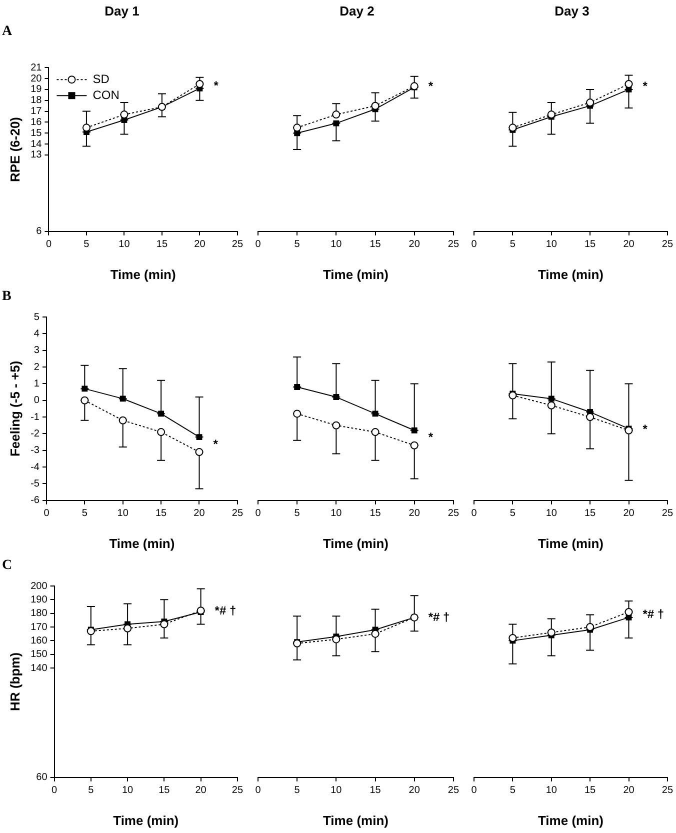 This screenshot has height=833, width=676. Describe the element at coordinates (39, 232) in the screenshot. I see `y-tick-label: 6` at that location.